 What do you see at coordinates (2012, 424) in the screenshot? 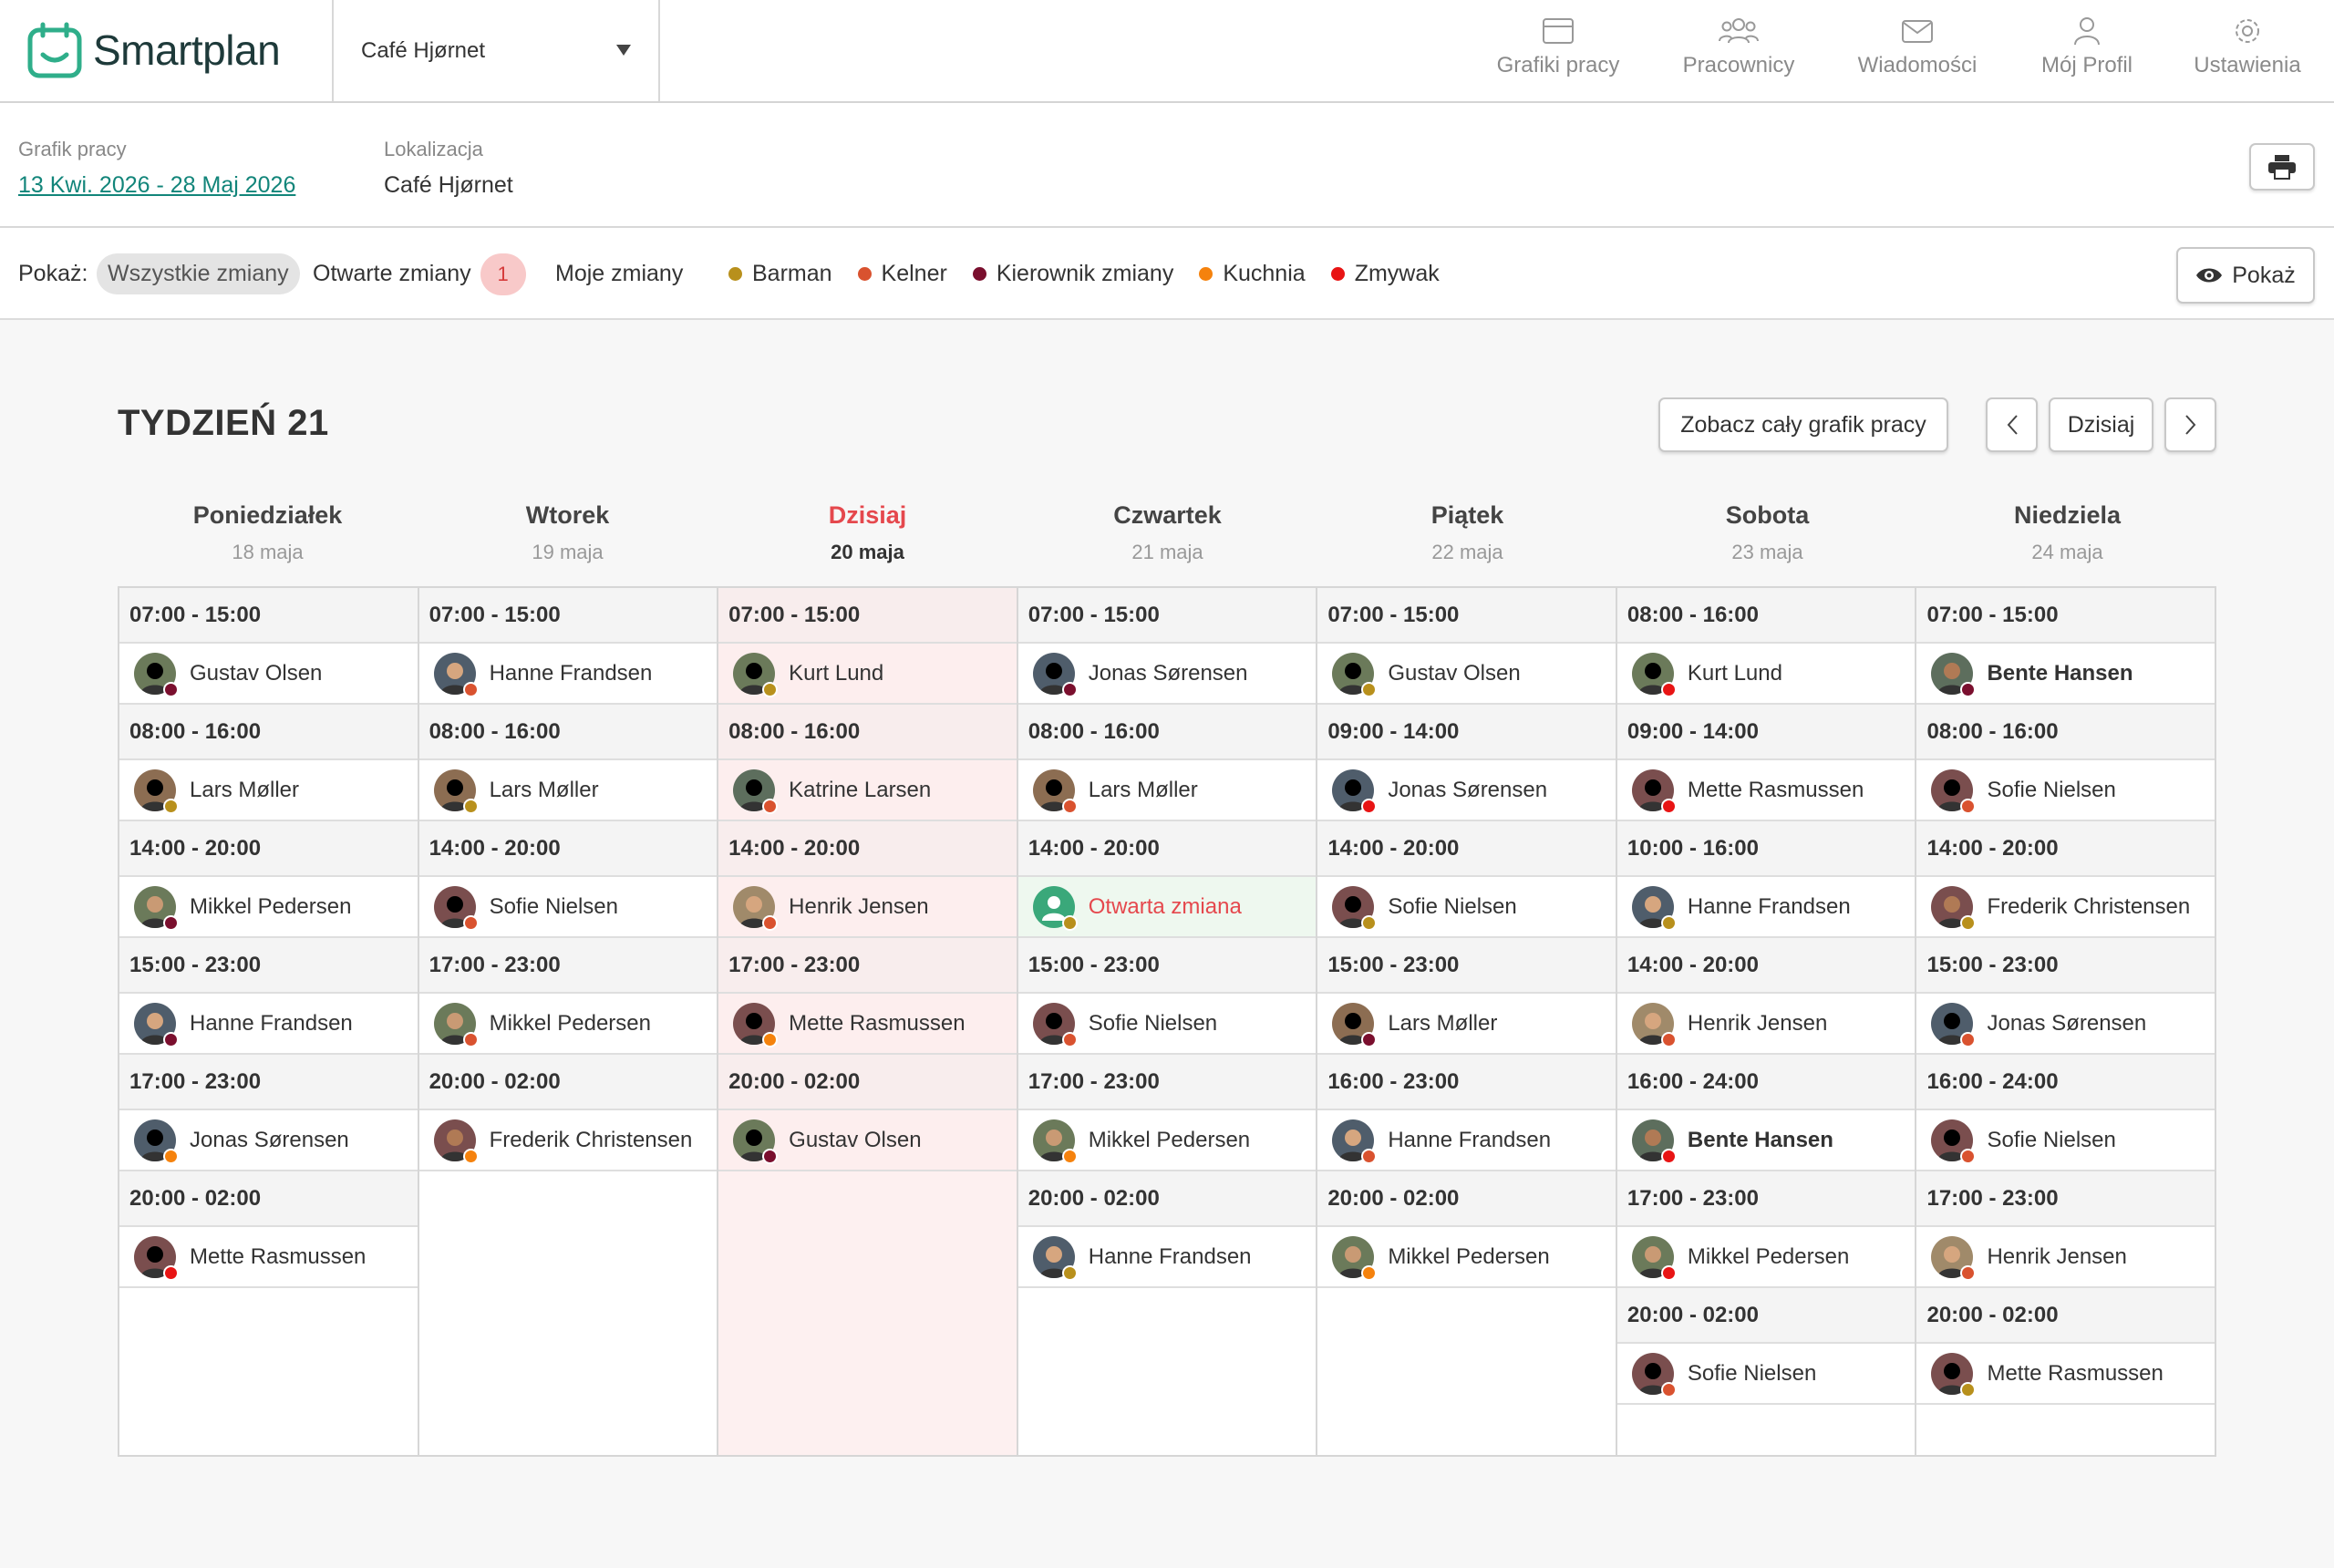
I see `prev-week-button` at bounding box center [2012, 424].